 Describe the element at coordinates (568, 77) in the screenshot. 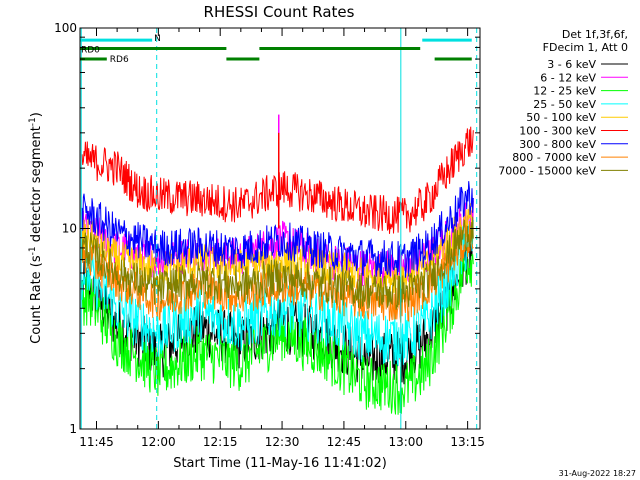

I see `legend-label-2: 6 - 12 keV` at that location.